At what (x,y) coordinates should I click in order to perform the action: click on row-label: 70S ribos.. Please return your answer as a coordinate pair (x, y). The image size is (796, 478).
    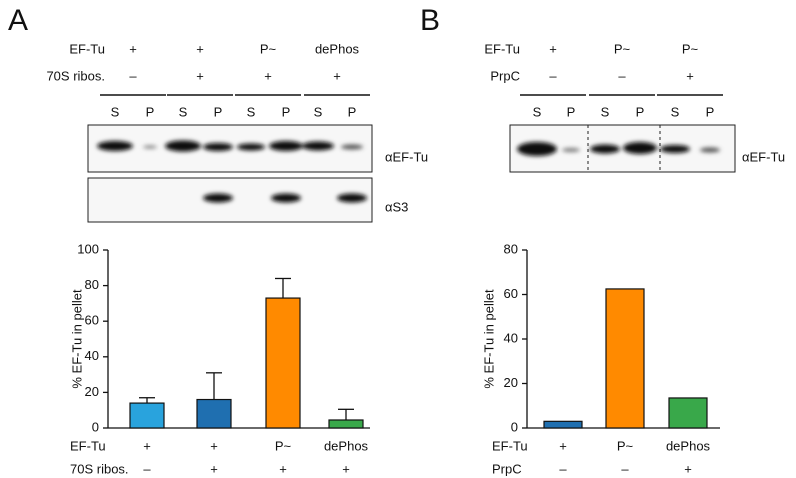
    Looking at the image, I should click on (99, 468).